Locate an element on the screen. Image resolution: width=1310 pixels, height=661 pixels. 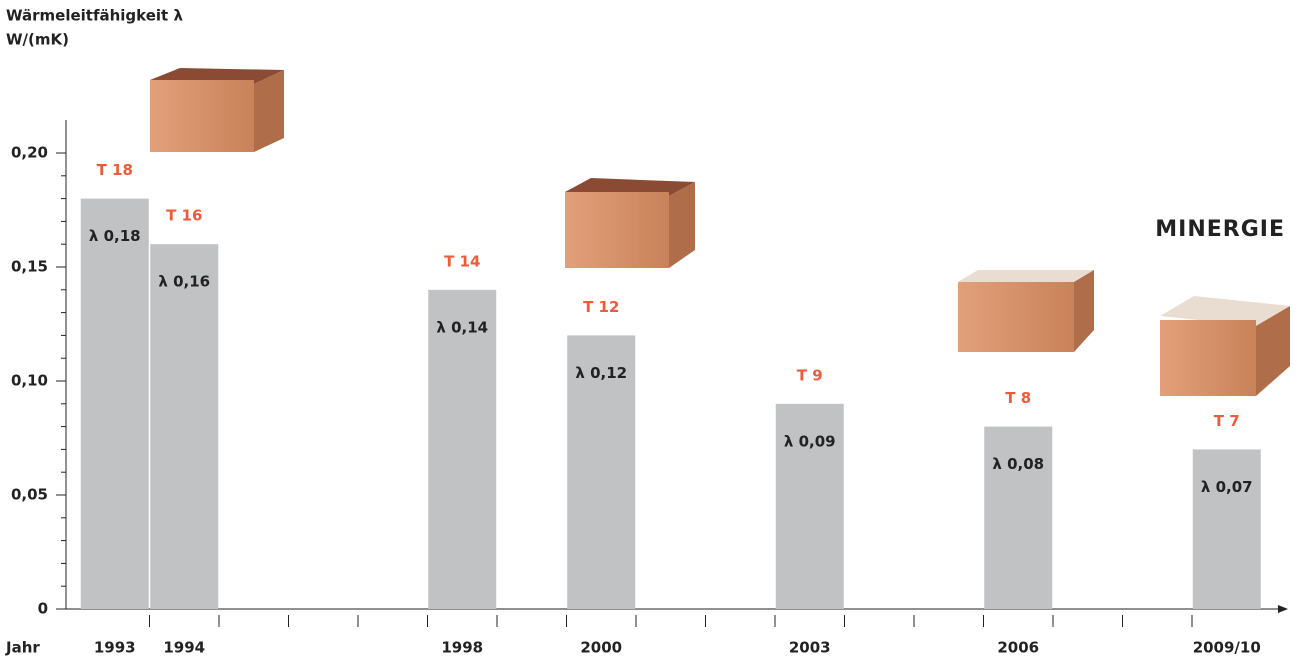
y-label: Wärmeleitfähigkeit λ is located at coordinates (94, 16).